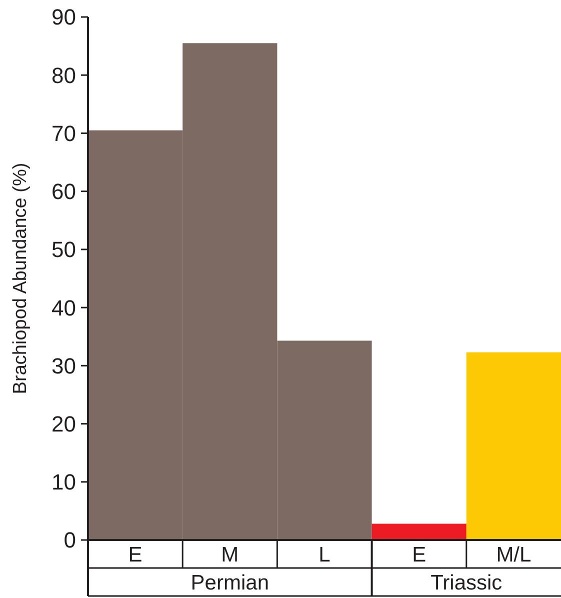 Image resolution: width=561 pixels, height=598 pixels. What do you see at coordinates (64, 423) in the screenshot?
I see `y-tick-label: 20` at bounding box center [64, 423].